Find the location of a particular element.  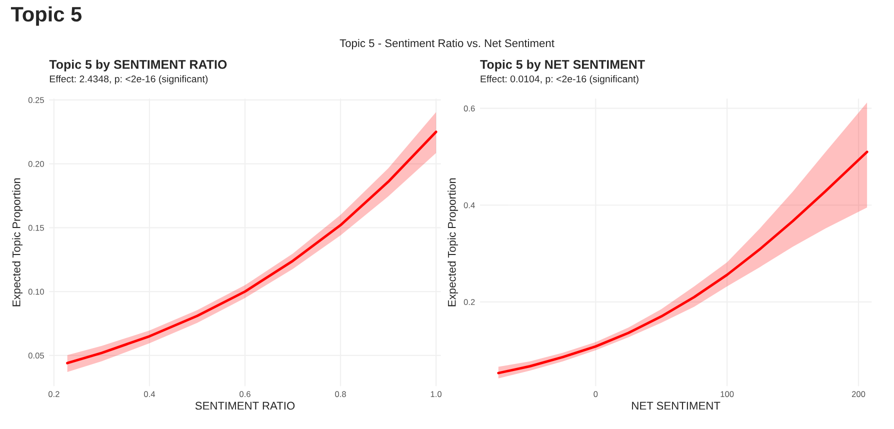

x-tick-label: 0.6 is located at coordinates (245, 394).